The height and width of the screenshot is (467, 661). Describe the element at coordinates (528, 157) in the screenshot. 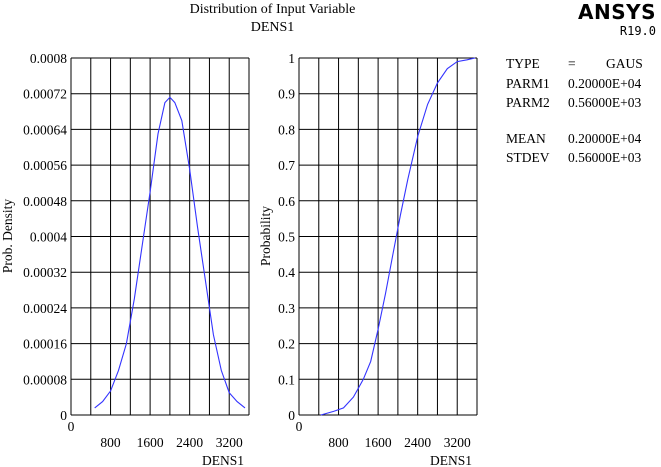

I see `stdev-label: STDEV` at that location.